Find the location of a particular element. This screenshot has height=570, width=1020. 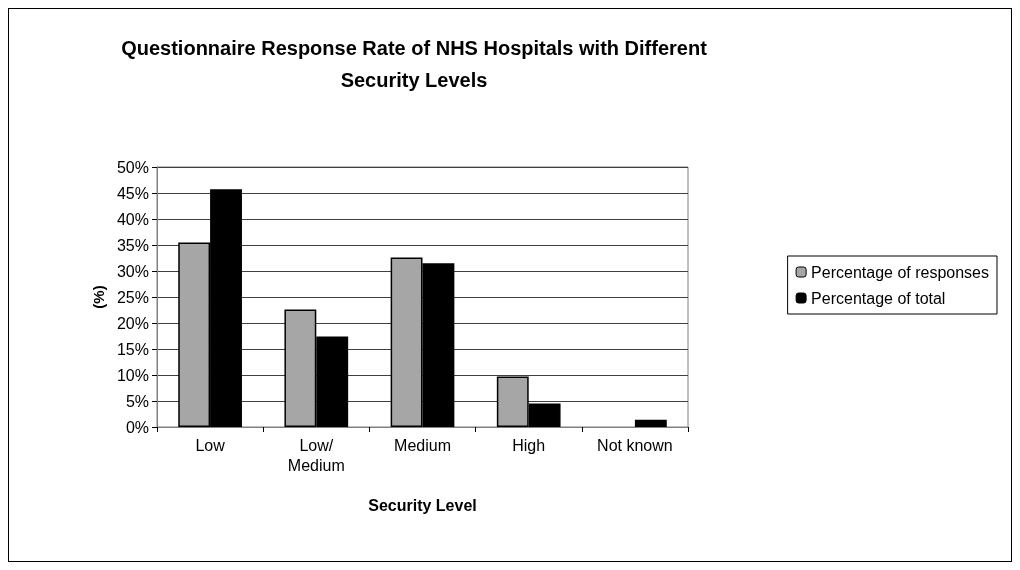

x-tick-label: Medium is located at coordinates (422, 445).